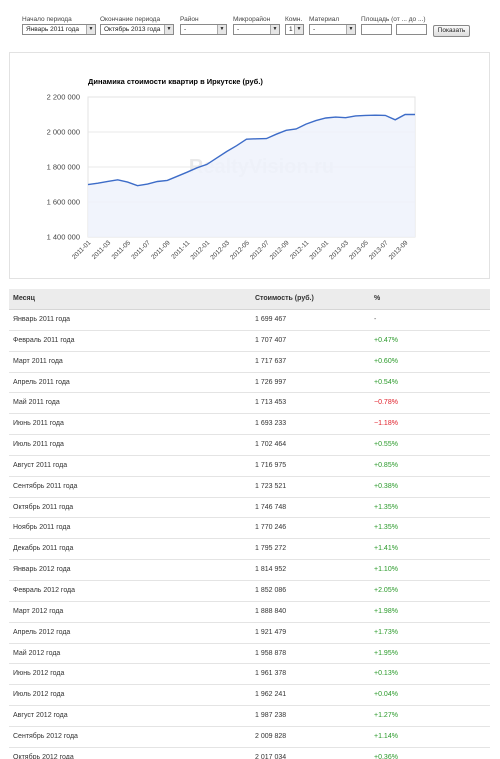 This screenshot has width=500, height=759. What do you see at coordinates (42, 528) in the screenshot?
I see `month-cell: Ноябрь 2011 года` at bounding box center [42, 528].